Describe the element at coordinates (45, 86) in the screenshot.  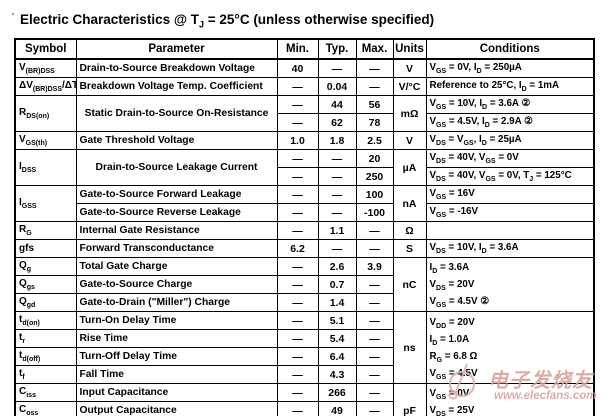
I see `symbol-cell: ΔV(BR)DSS/ΔTJ` at that location.